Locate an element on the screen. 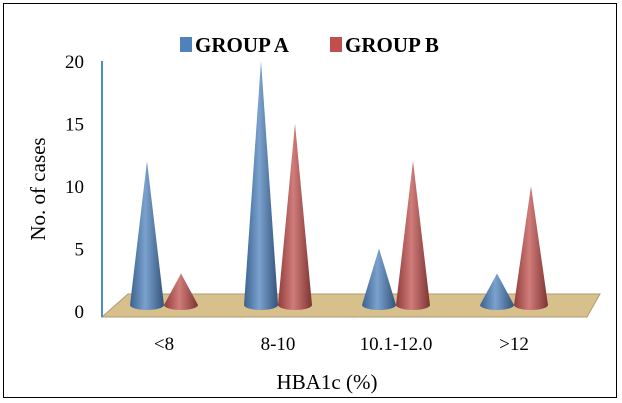 The image size is (622, 403). legend-label: GROUP B is located at coordinates (392, 45).